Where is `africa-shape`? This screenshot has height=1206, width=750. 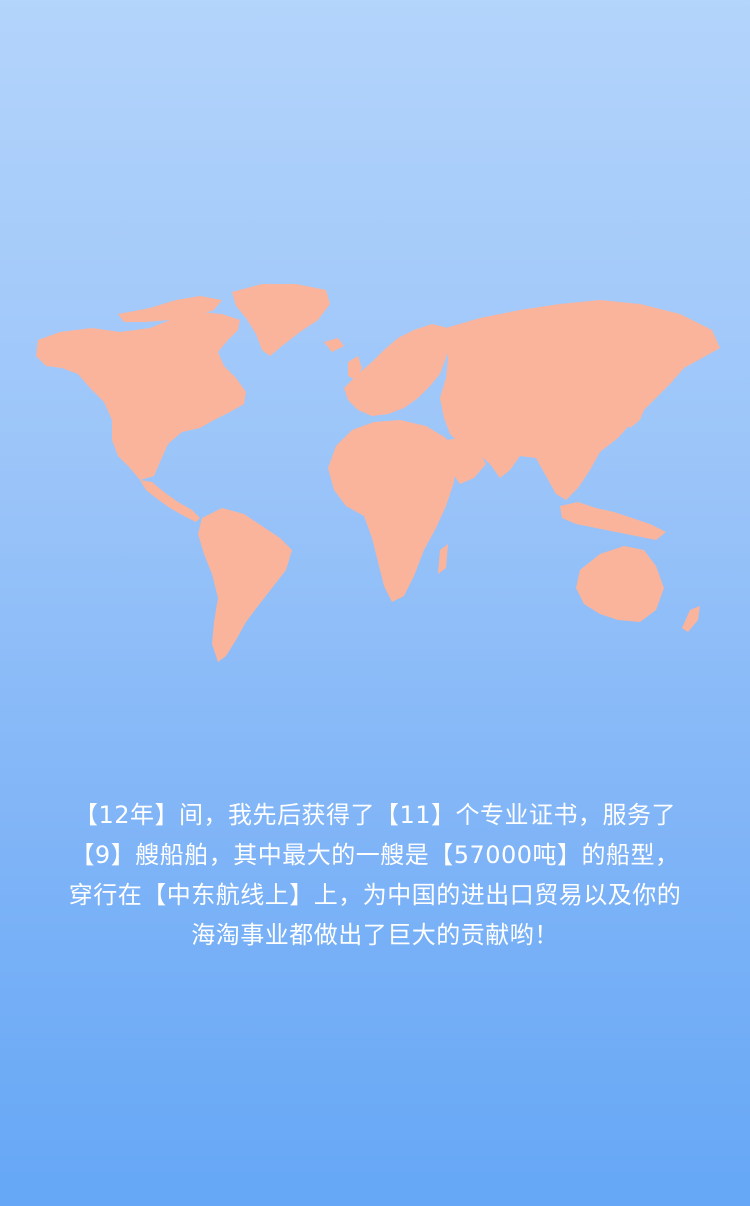 africa-shape is located at coordinates (392, 511).